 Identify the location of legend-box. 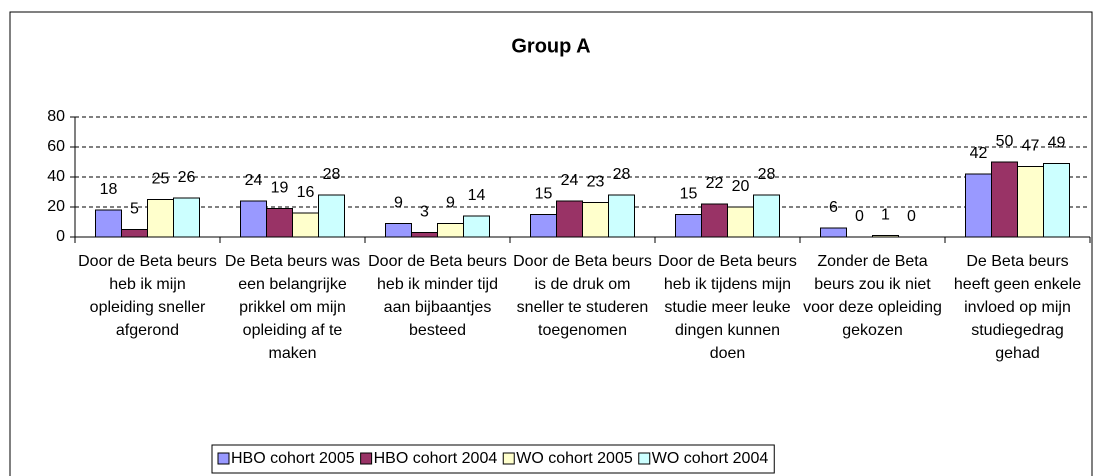
(493, 459).